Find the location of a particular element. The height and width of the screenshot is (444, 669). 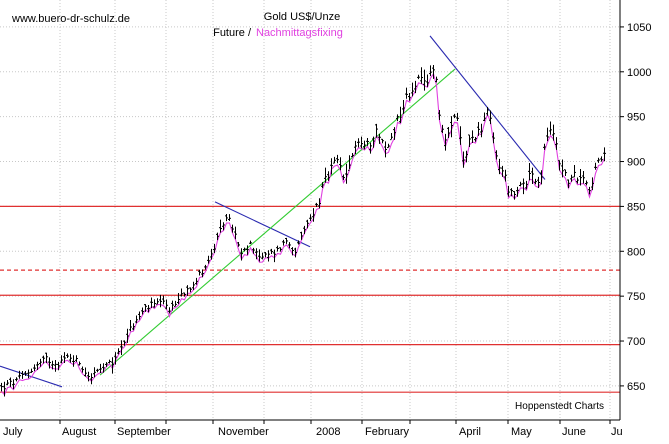

watermark: www.buero-dr-schulz.de is located at coordinates (70, 19).